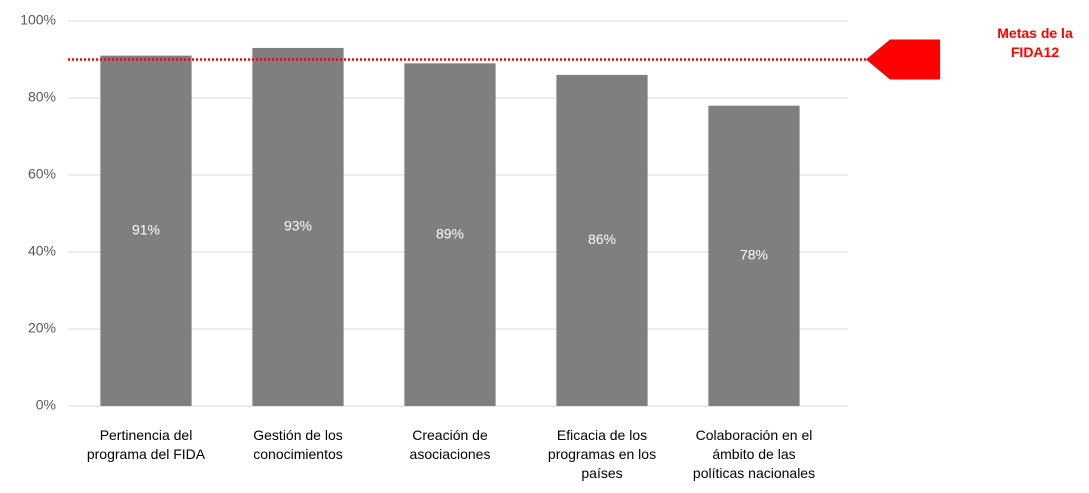  I want to click on value-label: 86%, so click(602, 239).